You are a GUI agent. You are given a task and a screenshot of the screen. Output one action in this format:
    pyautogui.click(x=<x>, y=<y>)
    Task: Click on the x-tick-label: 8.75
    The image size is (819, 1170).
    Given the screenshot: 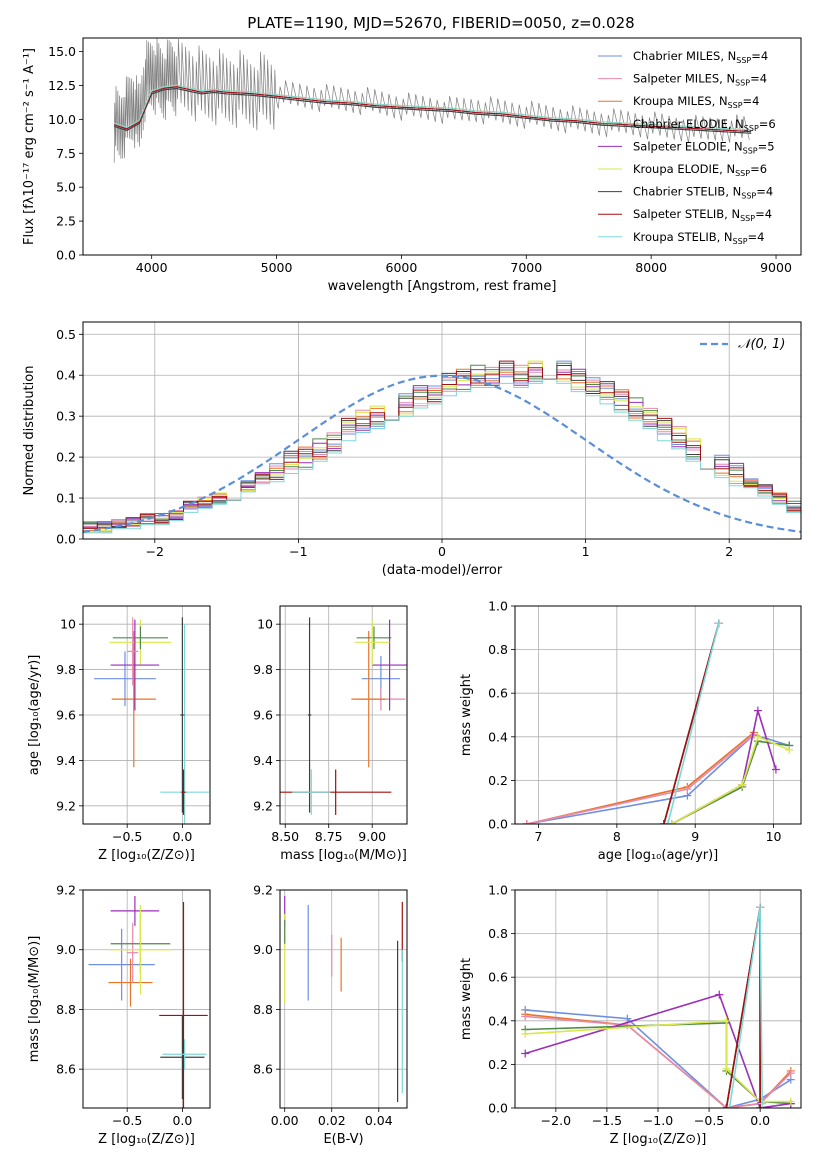 What is the action you would take?
    pyautogui.click(x=329, y=836)
    